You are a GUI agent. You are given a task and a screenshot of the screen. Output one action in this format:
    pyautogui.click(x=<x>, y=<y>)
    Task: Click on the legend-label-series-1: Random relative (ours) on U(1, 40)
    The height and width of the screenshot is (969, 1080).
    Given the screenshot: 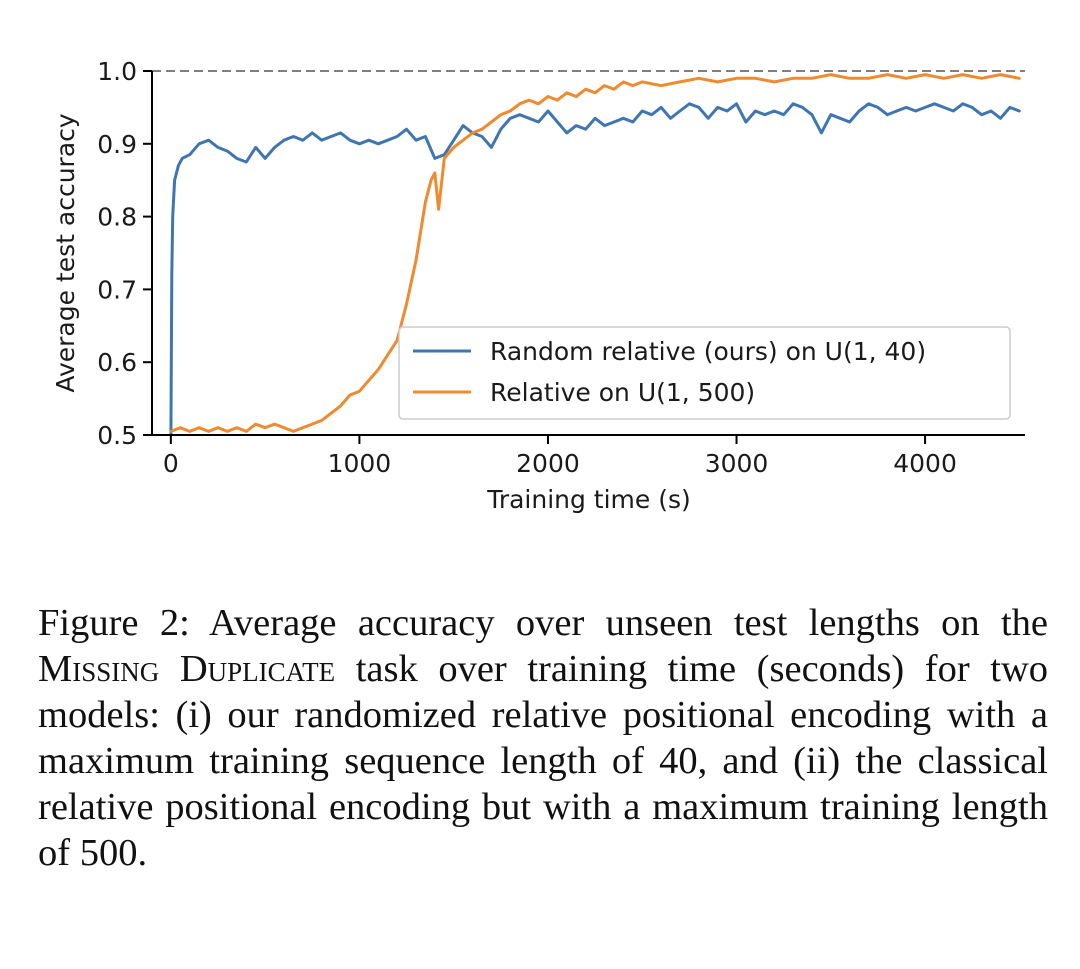 What is the action you would take?
    pyautogui.click(x=708, y=351)
    